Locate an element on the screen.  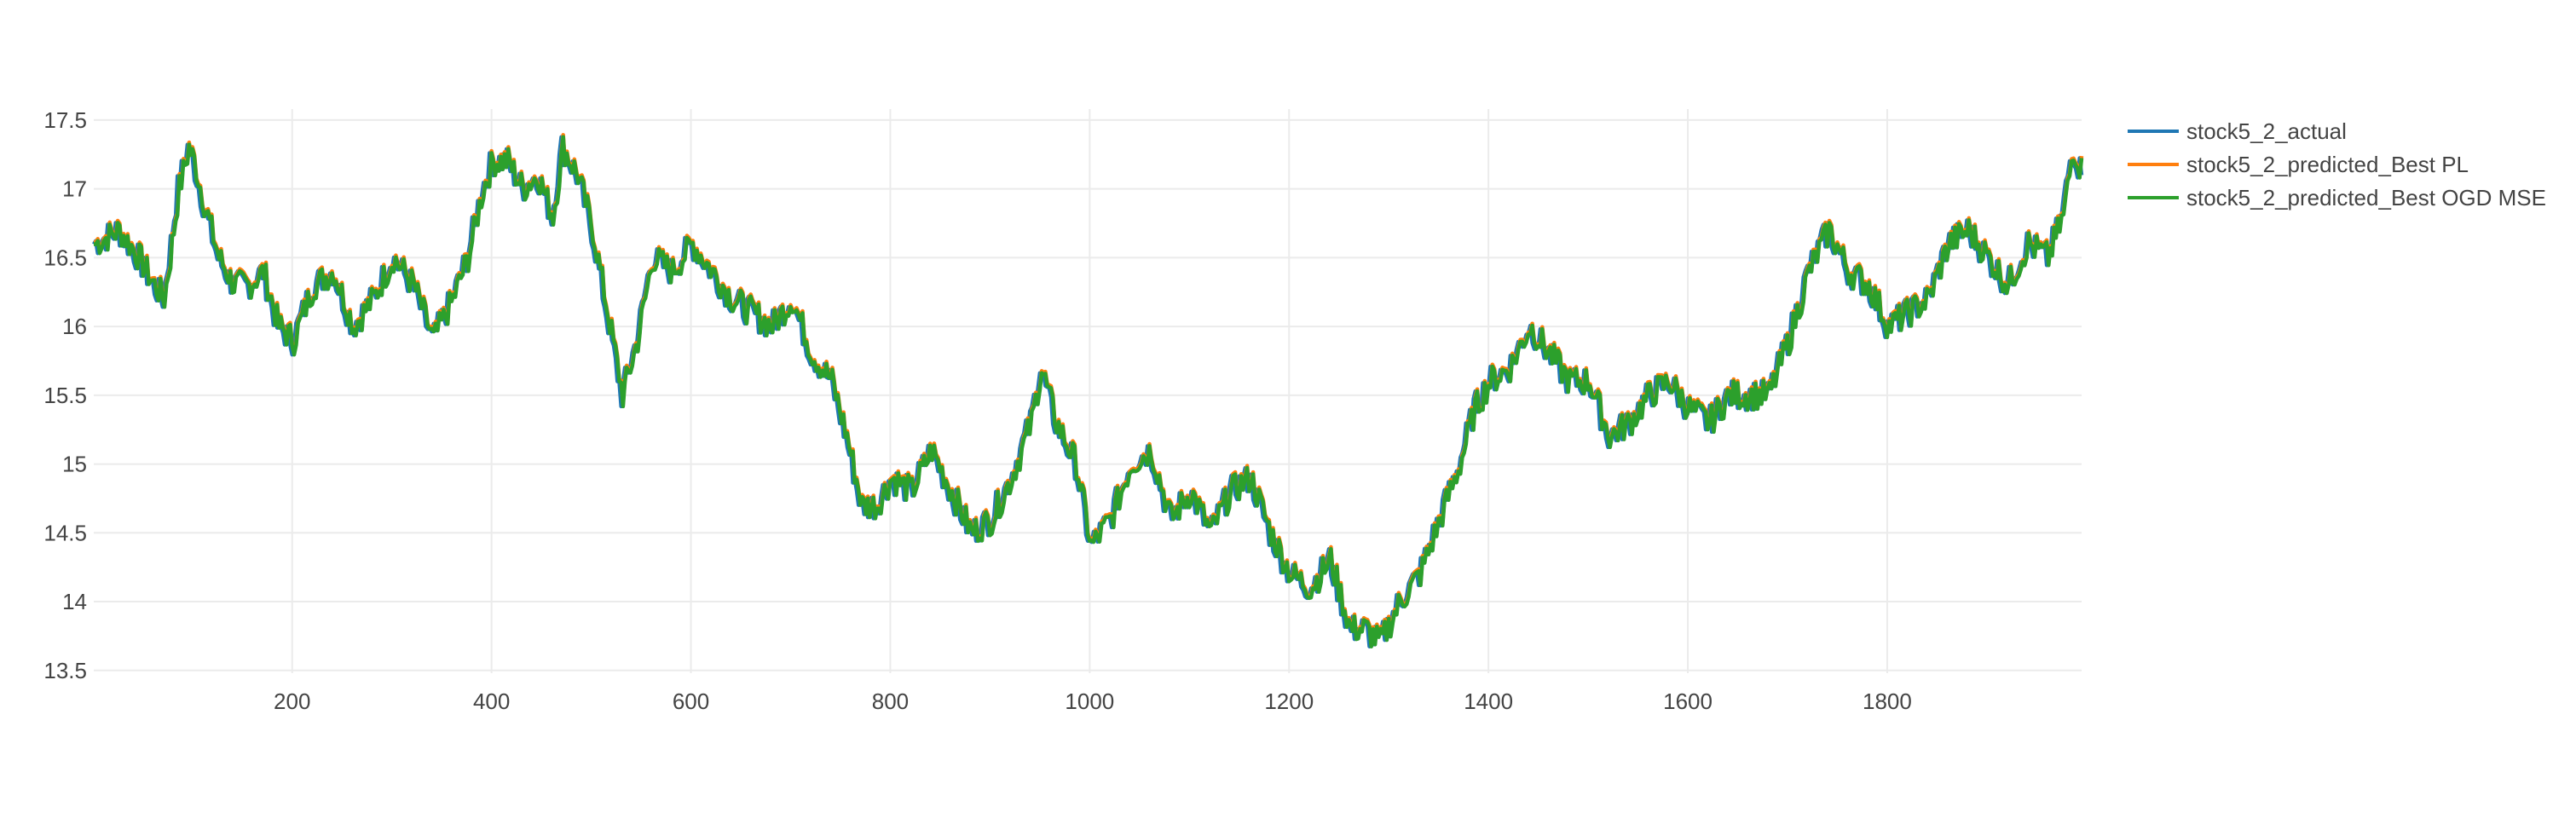
x-tick-label: 1800 is located at coordinates (1887, 701).